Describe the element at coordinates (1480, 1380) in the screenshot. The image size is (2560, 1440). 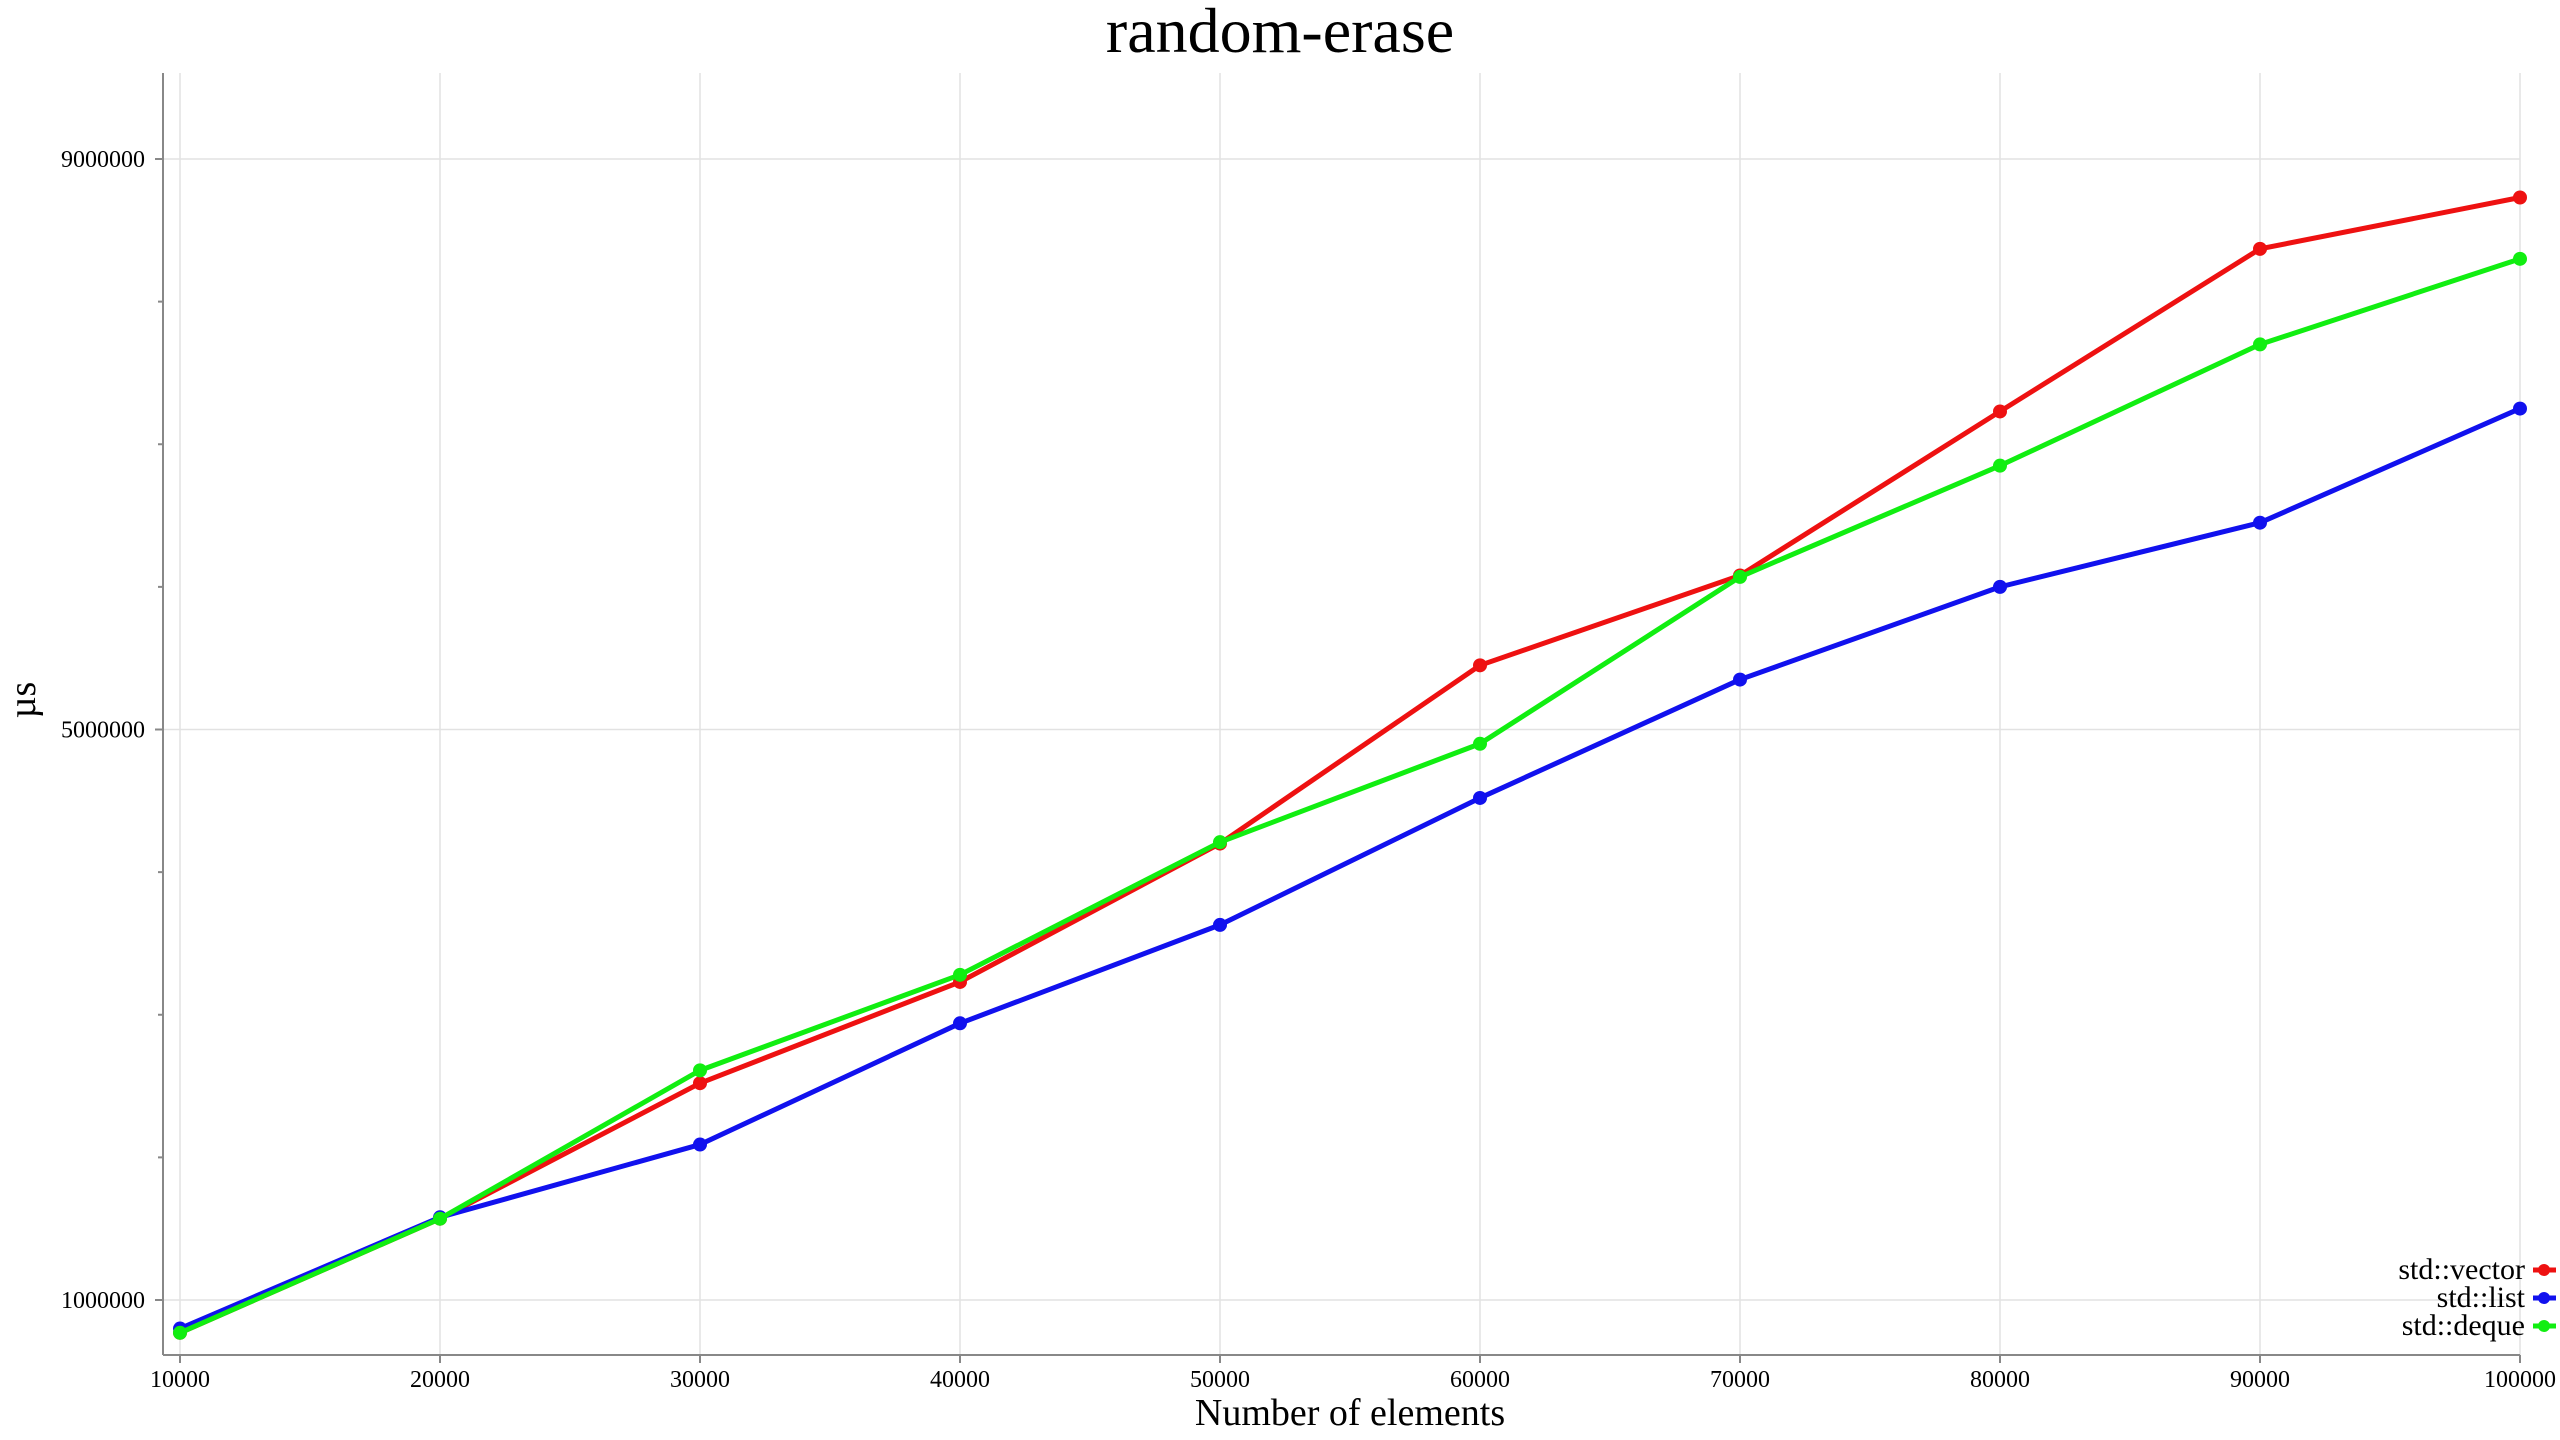
I see `x-tick-label: 60000` at that location.